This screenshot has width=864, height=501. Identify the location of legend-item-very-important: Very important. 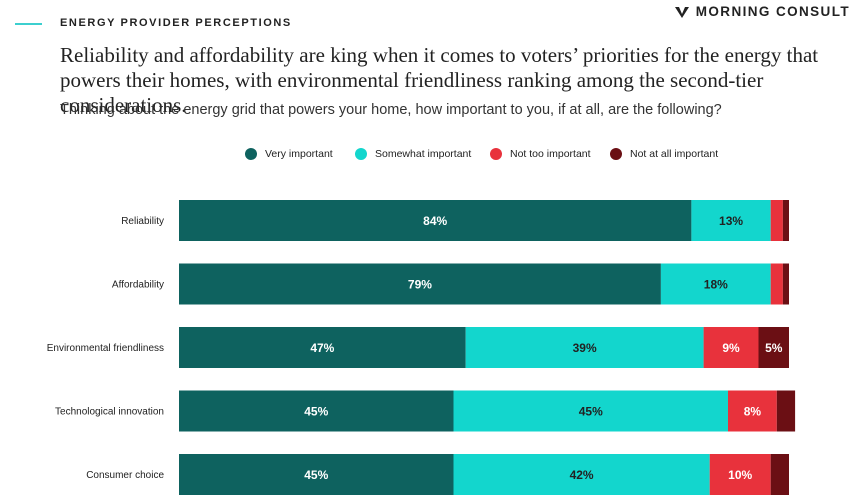
(300, 154).